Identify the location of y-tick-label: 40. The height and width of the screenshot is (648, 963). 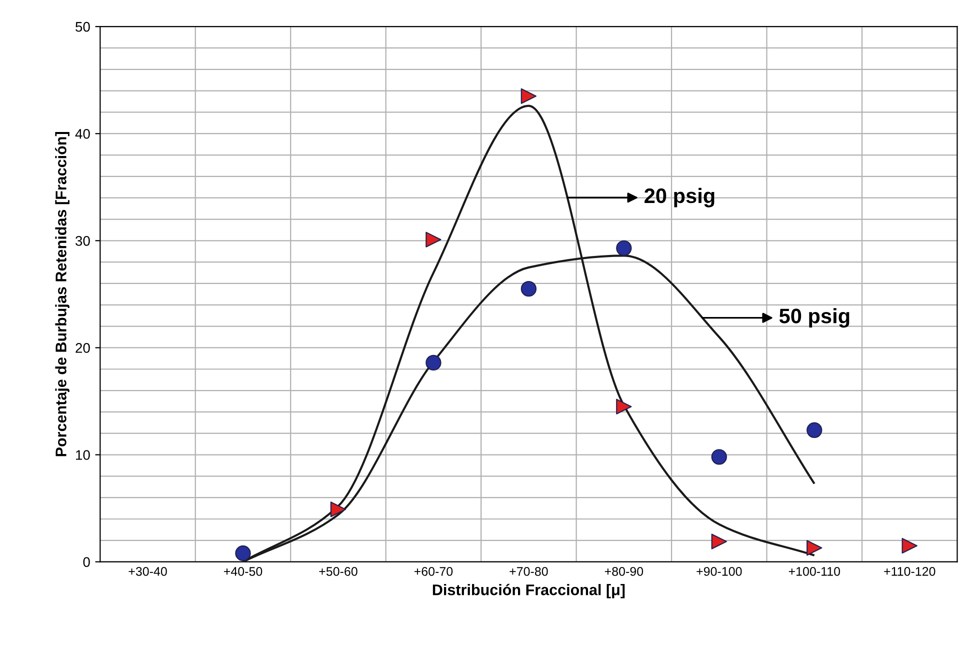
(82, 133).